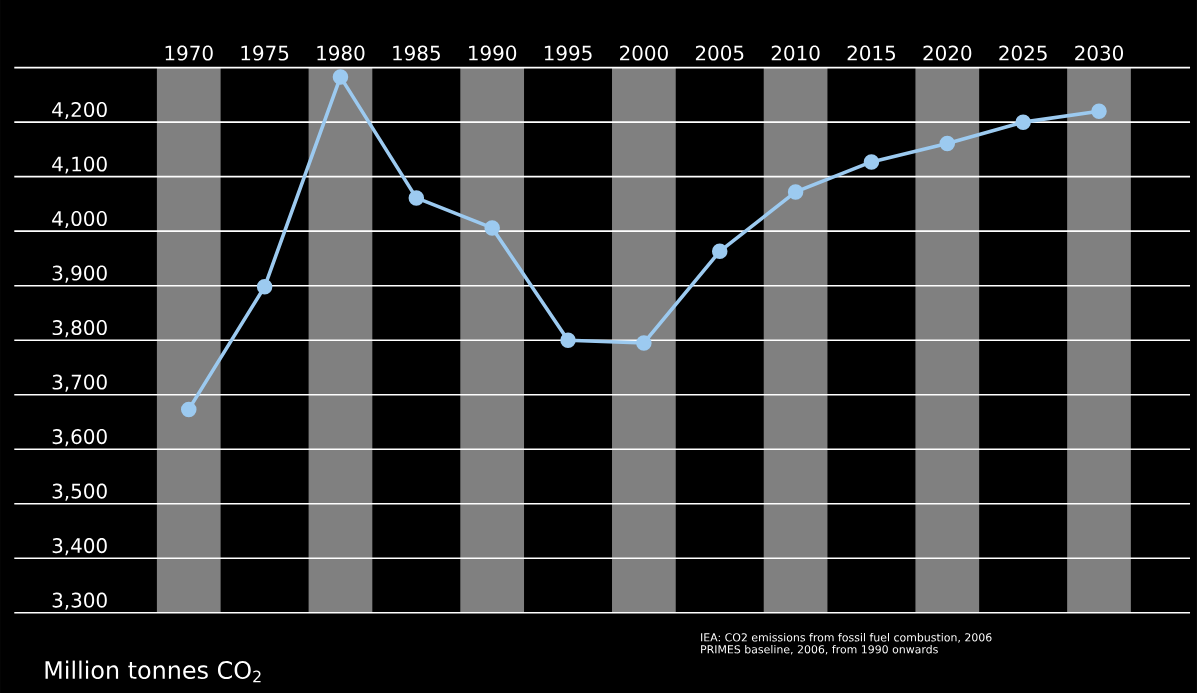 The width and height of the screenshot is (1197, 693). Describe the element at coordinates (871, 53) in the screenshot. I see `x-tick-label: 2015` at that location.